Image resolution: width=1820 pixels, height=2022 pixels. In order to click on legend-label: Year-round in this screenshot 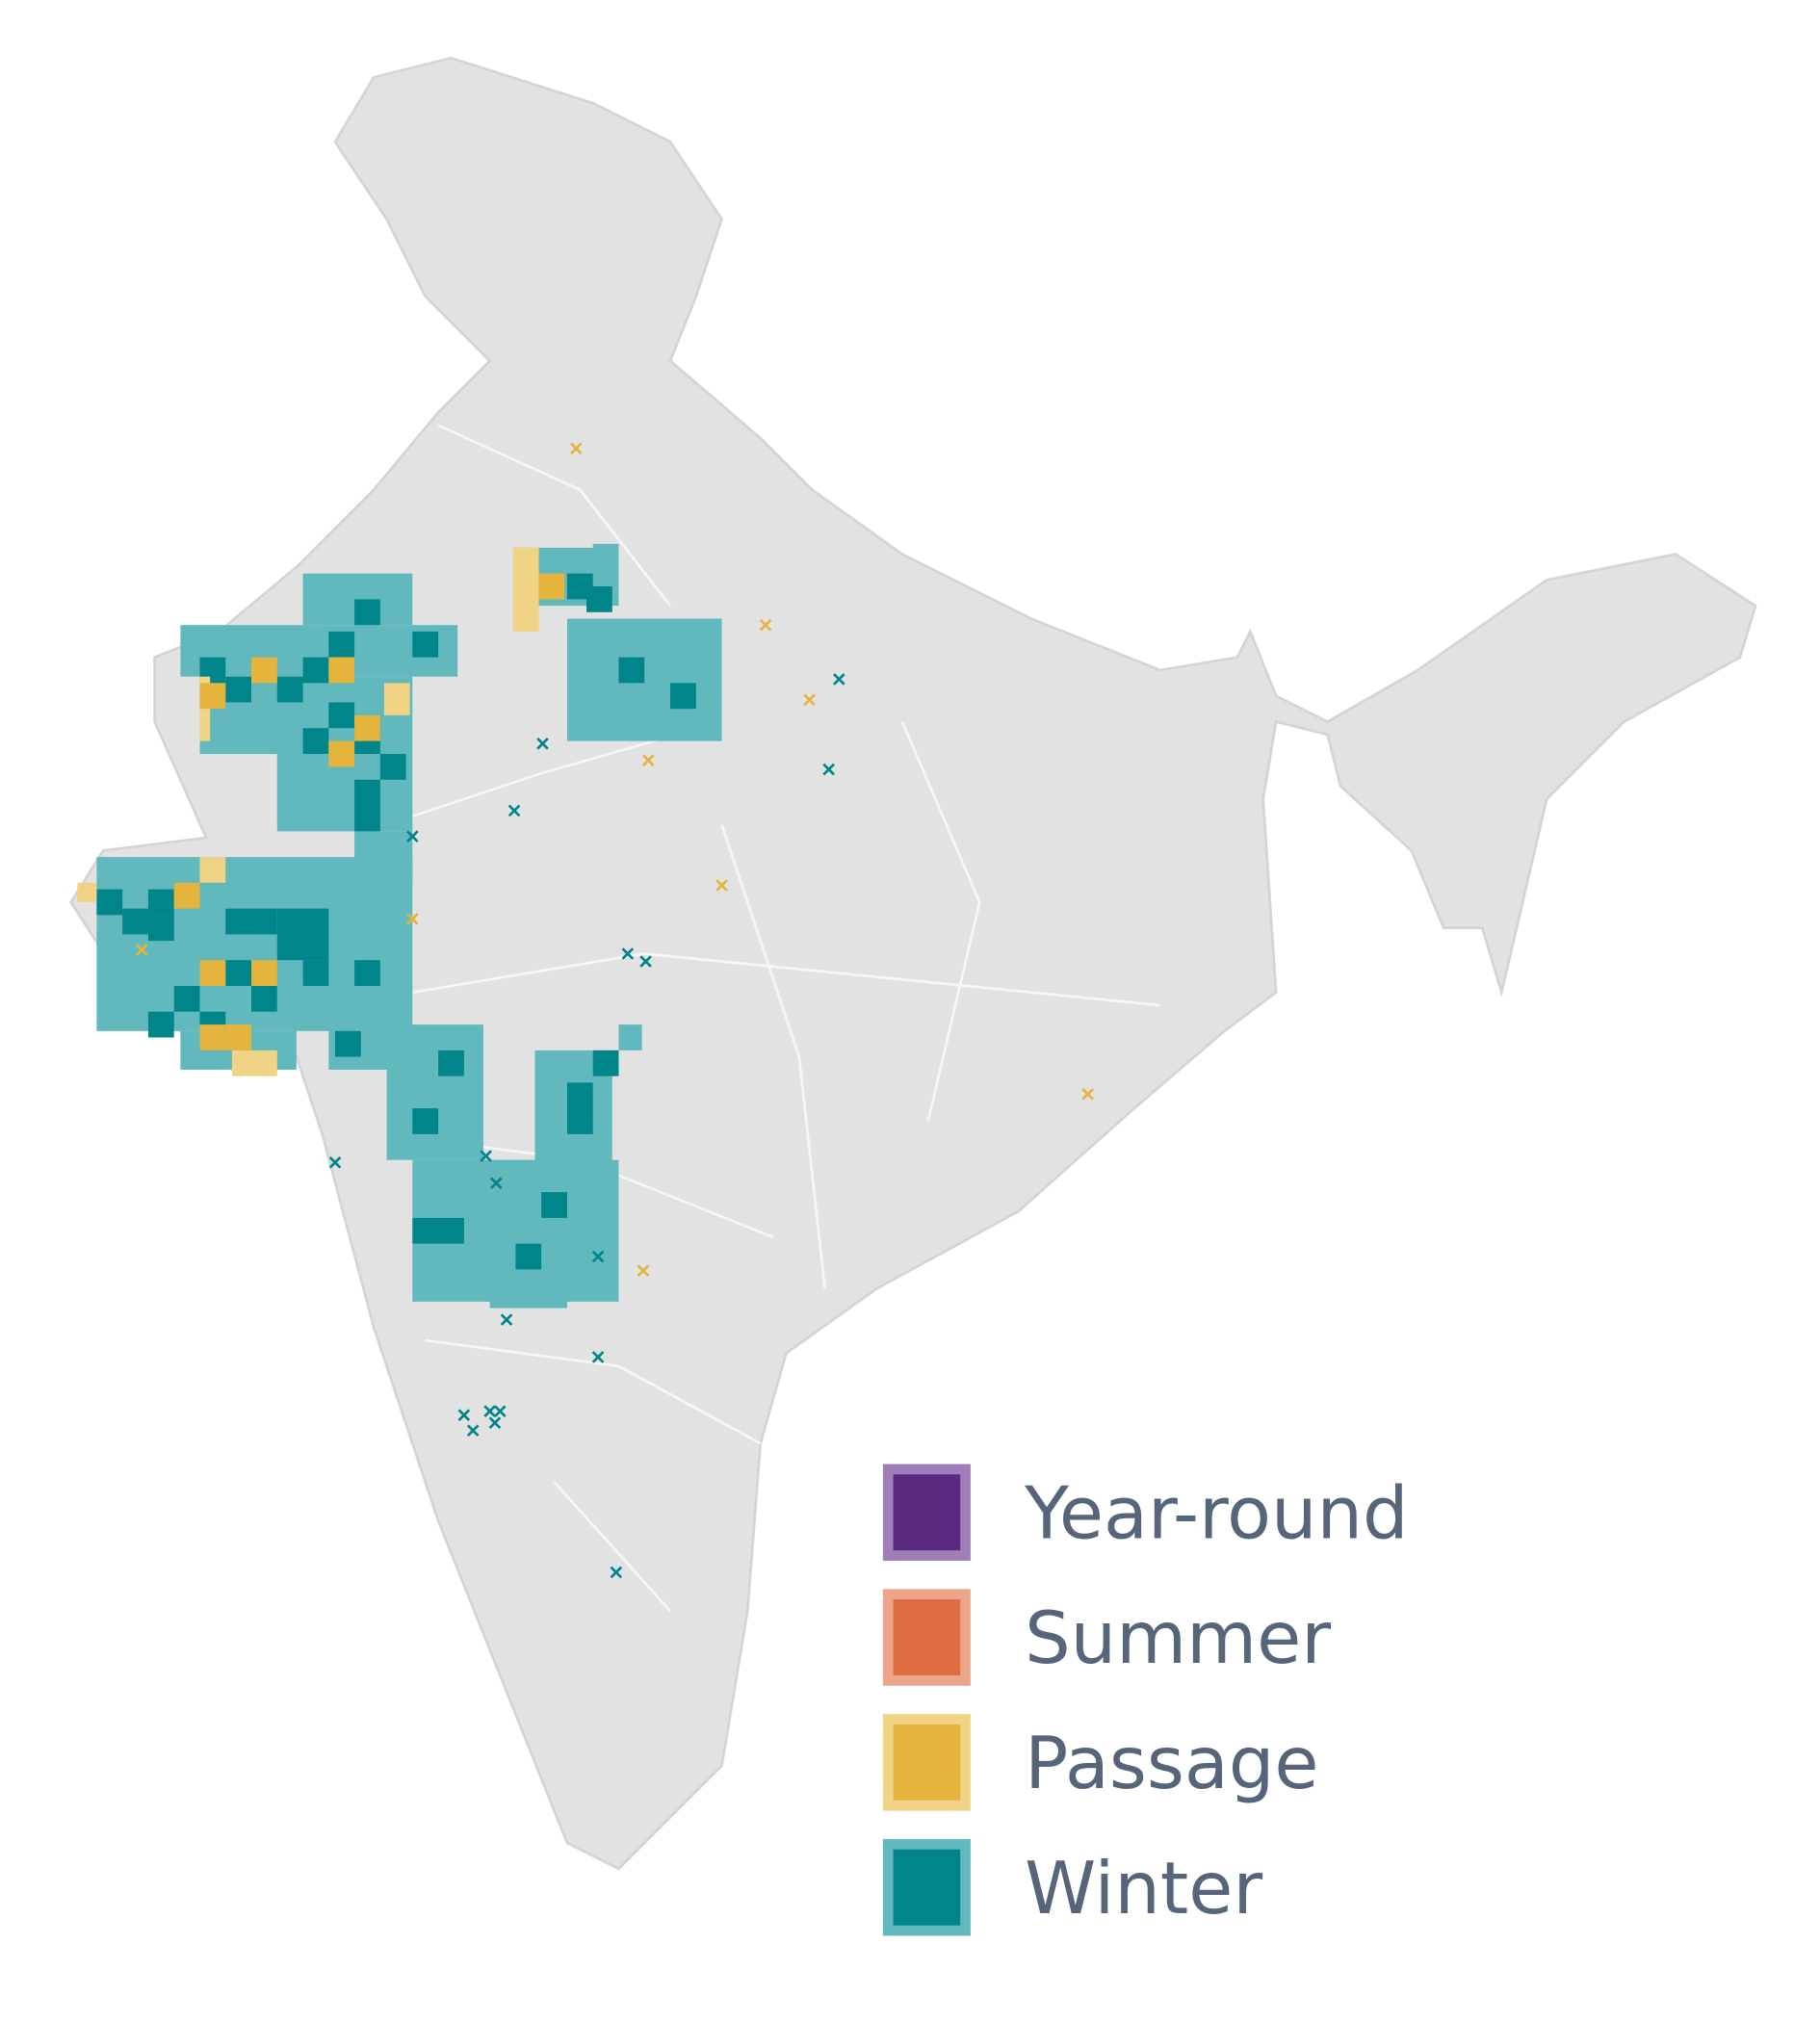, I will do `click(1216, 1513)`.